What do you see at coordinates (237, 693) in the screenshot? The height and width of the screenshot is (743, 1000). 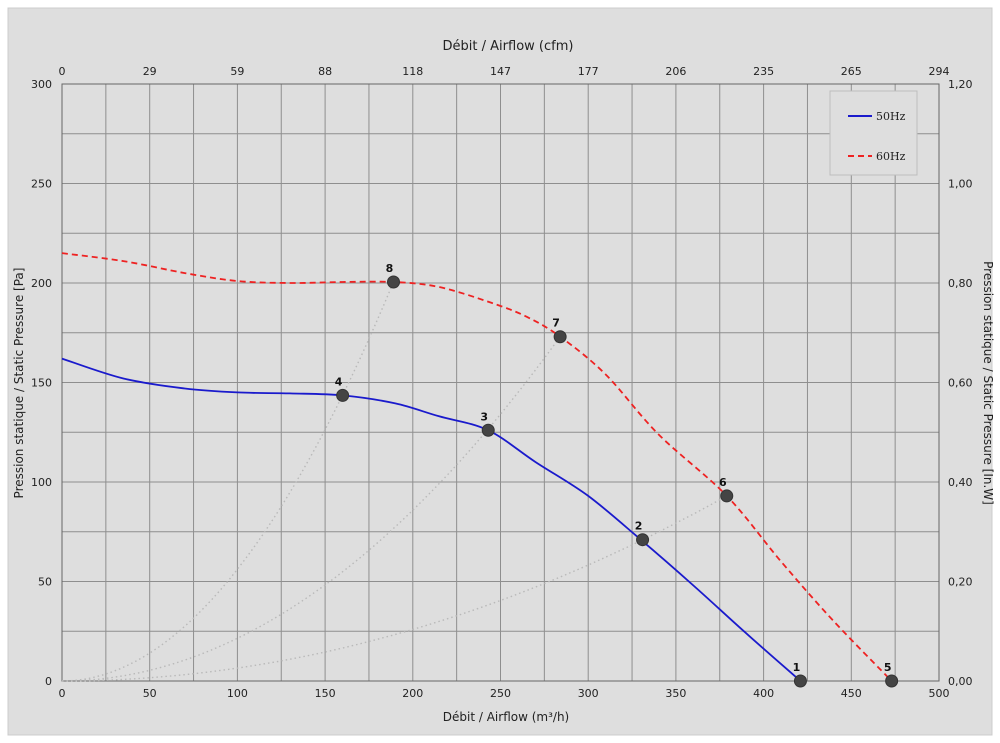 I see `x-bottom-tick-label: 100` at bounding box center [237, 693].